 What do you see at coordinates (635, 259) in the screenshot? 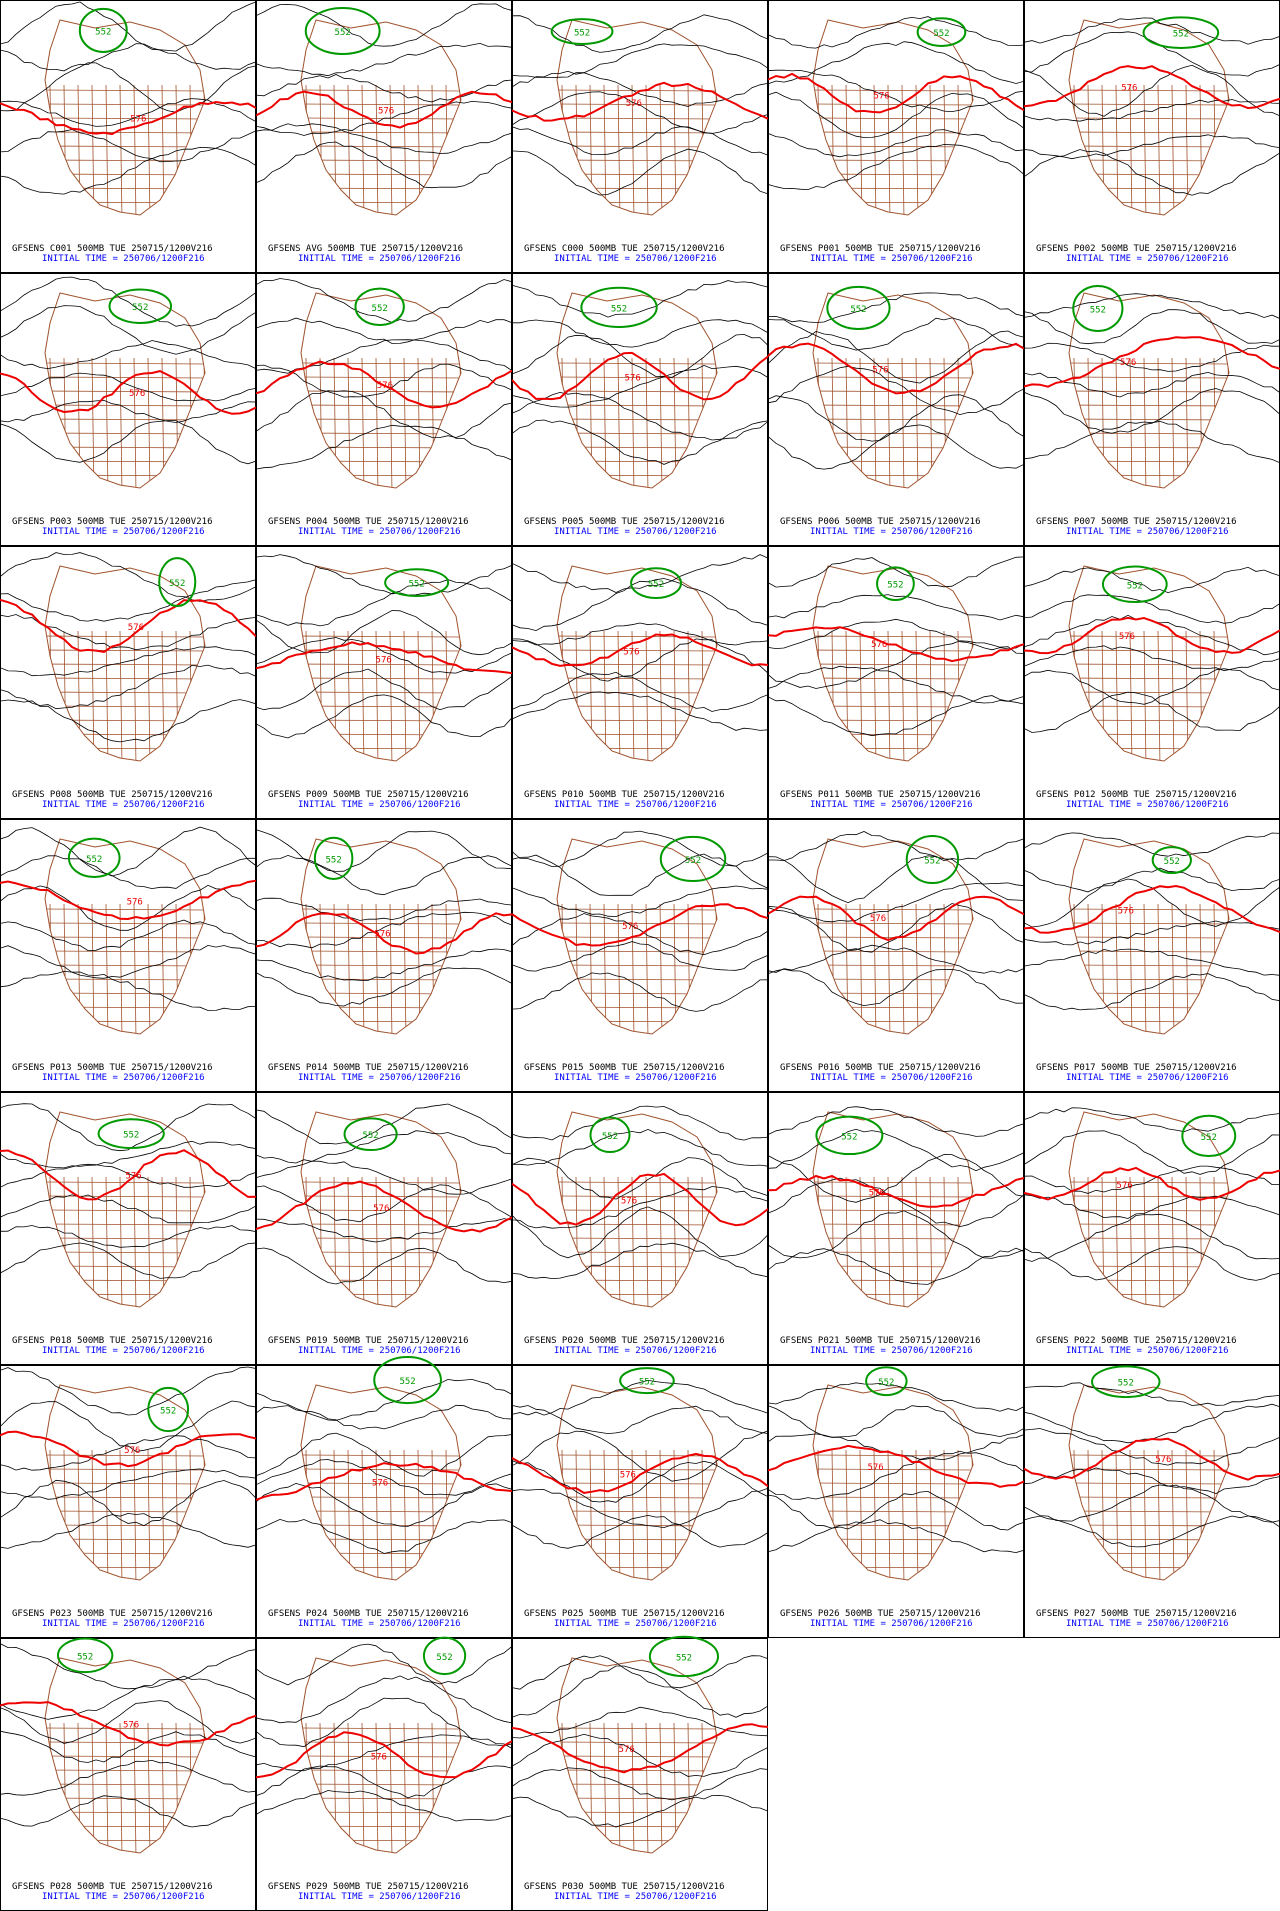
I see `initial-time: INITIAL TIME = 250706/1200F216` at bounding box center [635, 259].